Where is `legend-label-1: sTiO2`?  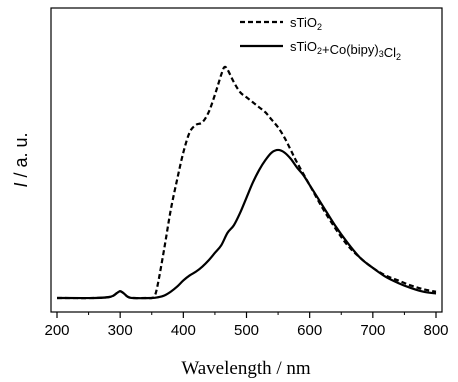 legend-label-1: sTiO2 is located at coordinates (306, 23).